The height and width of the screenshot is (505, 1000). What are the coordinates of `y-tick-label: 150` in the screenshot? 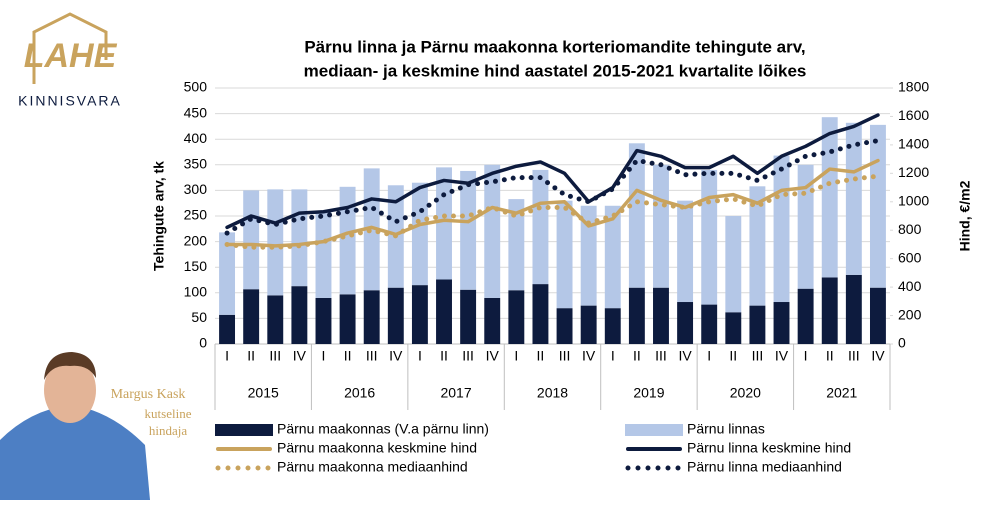 It's located at (196, 266).